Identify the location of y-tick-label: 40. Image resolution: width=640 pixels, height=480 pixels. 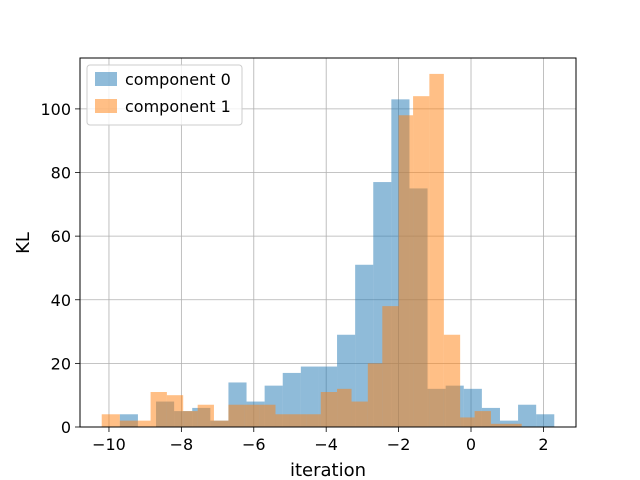
(61, 300).